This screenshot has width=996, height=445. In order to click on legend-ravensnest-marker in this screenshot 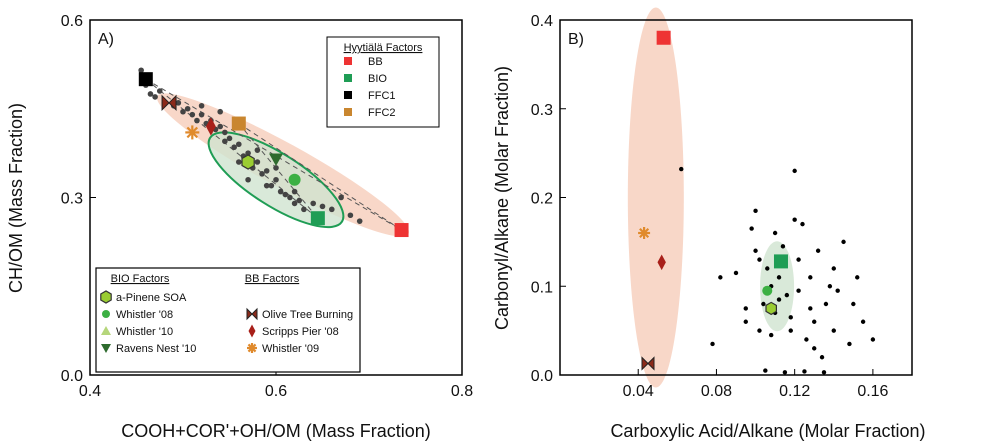, I will do `click(106, 348)`.